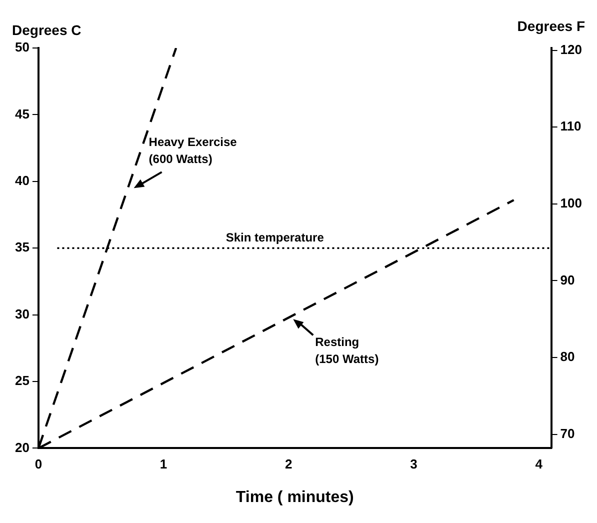 The image size is (597, 523). I want to click on annotation: Heavy Exercise (600 Watts), so click(193, 150).